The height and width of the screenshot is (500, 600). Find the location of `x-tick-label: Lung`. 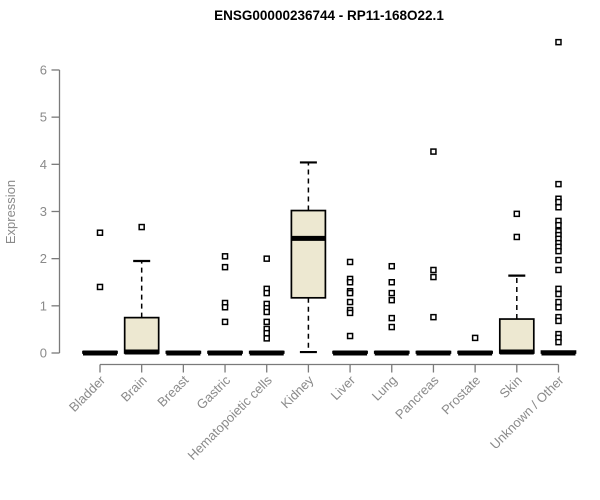

x-tick-label: Lung is located at coordinates (384, 388).